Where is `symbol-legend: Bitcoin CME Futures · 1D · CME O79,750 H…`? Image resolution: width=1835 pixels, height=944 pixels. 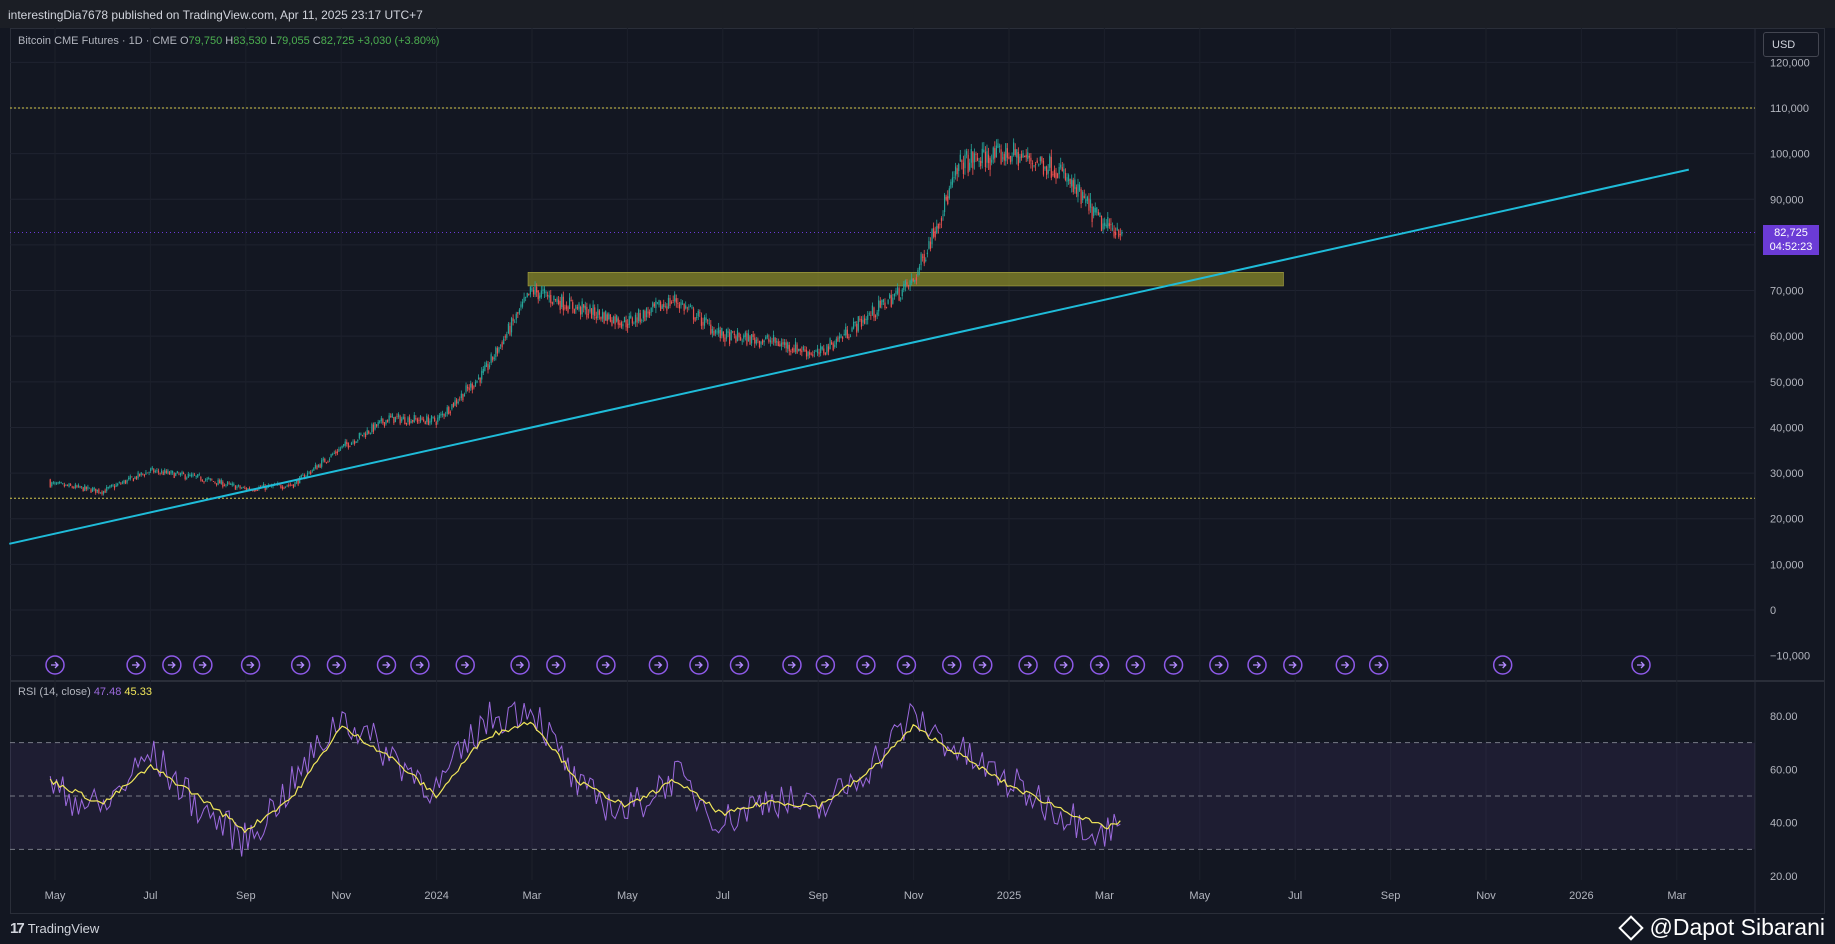
symbol-legend: Bitcoin CME Futures · 1D · CME O79,750 H… is located at coordinates (228, 41).